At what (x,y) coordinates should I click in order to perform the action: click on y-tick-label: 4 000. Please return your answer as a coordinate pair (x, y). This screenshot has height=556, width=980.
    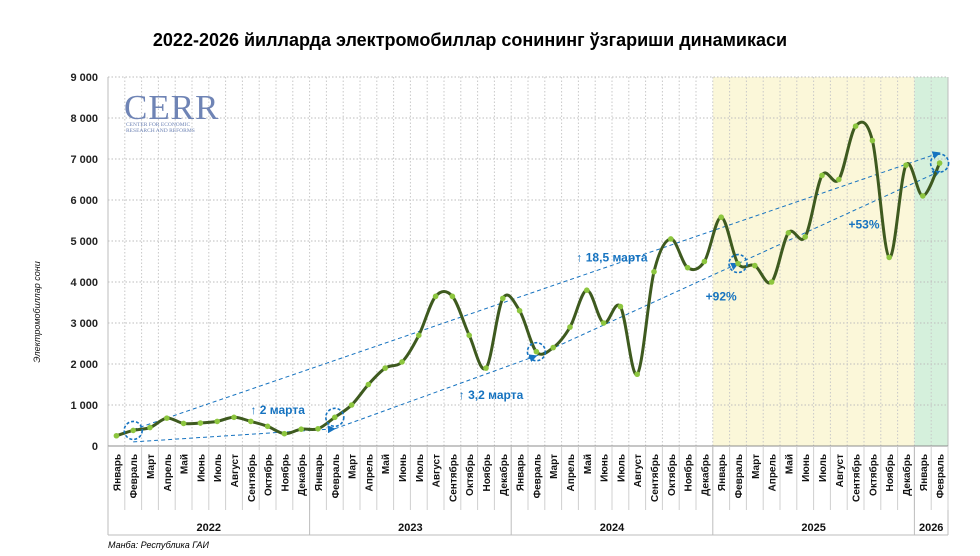
    Looking at the image, I should click on (84, 283).